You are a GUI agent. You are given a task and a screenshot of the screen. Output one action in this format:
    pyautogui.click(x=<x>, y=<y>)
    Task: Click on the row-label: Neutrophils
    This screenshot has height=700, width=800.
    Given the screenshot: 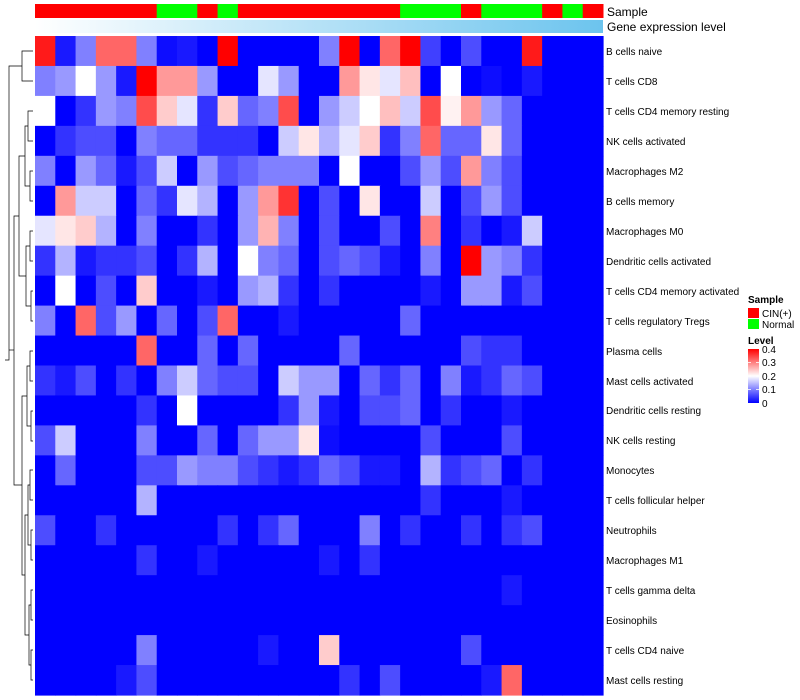 What is the action you would take?
    pyautogui.click(x=631, y=531)
    